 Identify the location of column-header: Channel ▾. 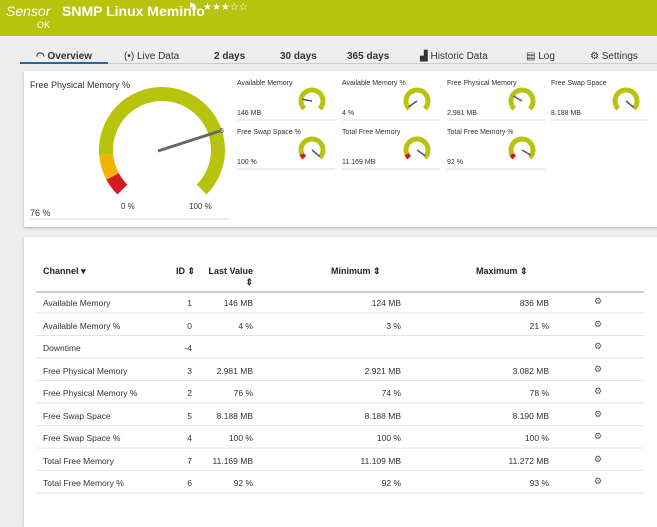
(64, 271).